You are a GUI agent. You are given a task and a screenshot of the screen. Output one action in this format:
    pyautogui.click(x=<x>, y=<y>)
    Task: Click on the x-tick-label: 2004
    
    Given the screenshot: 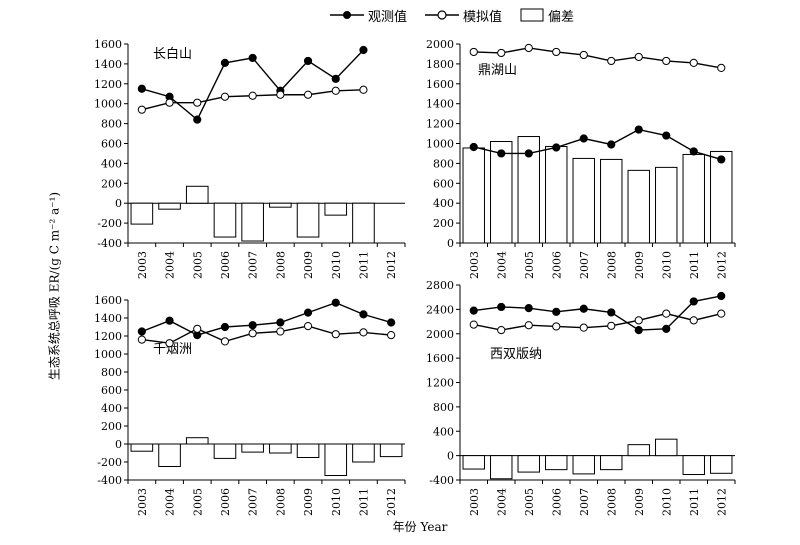 What is the action you would take?
    pyautogui.click(x=170, y=265)
    